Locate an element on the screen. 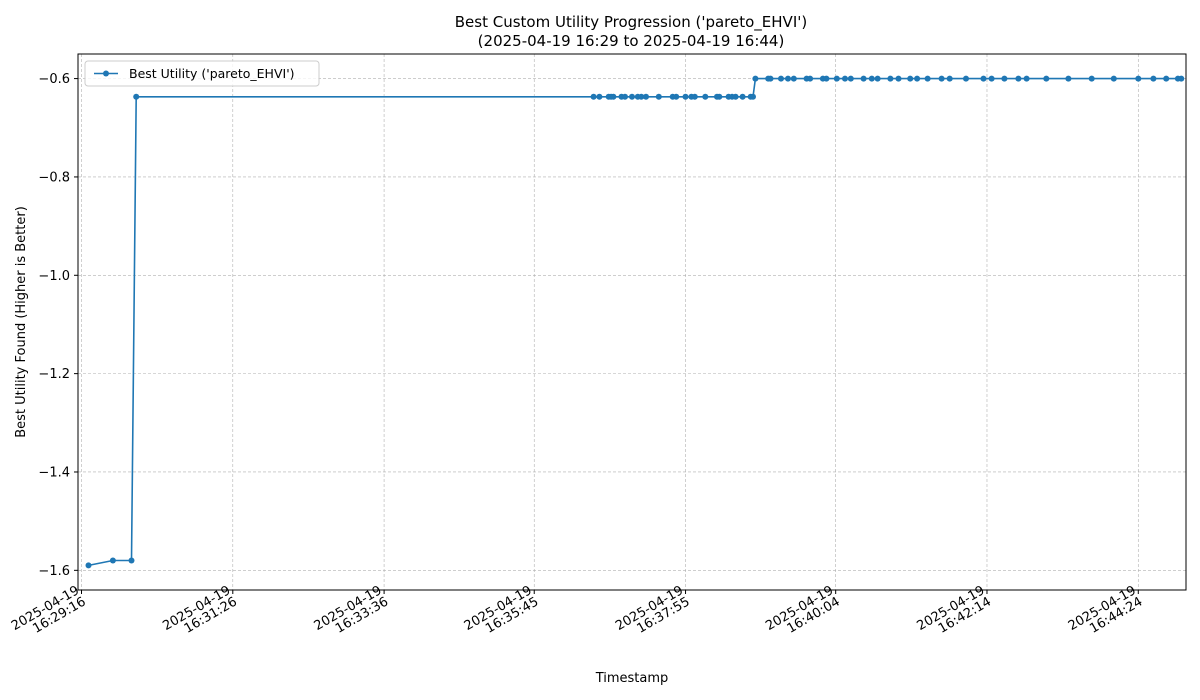  y-tick-label: −1.0 is located at coordinates (54, 276).